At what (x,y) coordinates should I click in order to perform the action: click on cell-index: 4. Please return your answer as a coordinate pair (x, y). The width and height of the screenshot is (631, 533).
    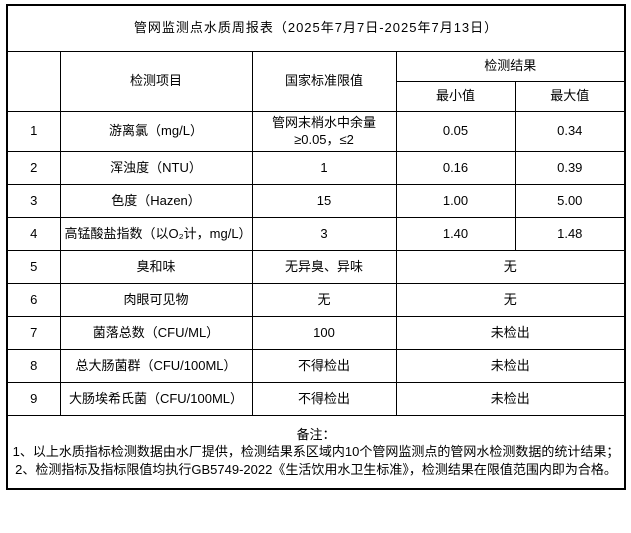
    Looking at the image, I should click on (33, 233).